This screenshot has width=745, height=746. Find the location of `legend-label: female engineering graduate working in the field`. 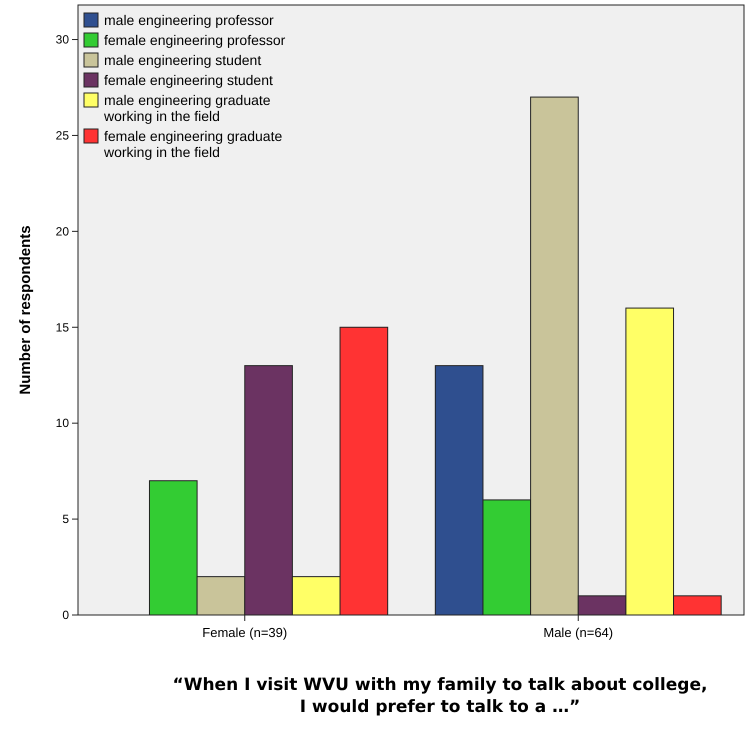

legend-label: female engineering graduate working in the field is located at coordinates (192, 144).